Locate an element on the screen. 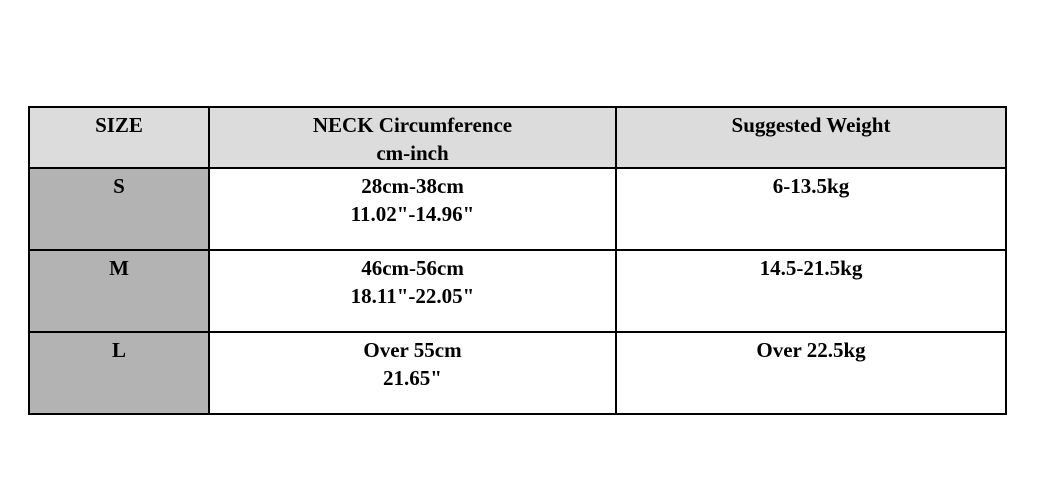  neck-cell: Over 55cm 21.65" is located at coordinates (412, 373).